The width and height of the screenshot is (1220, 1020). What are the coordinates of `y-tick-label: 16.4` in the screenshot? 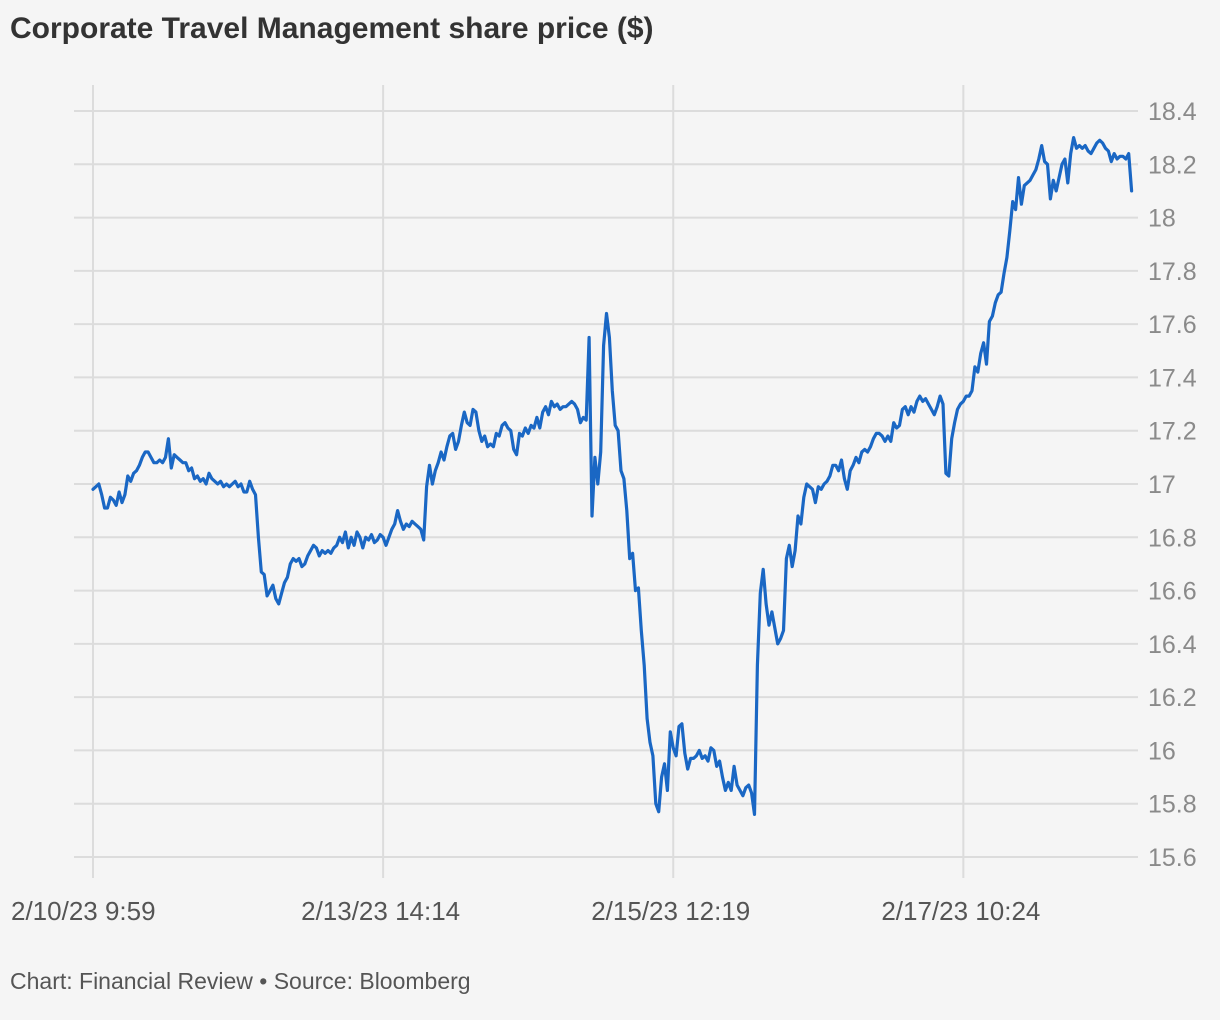 It's located at (1172, 645).